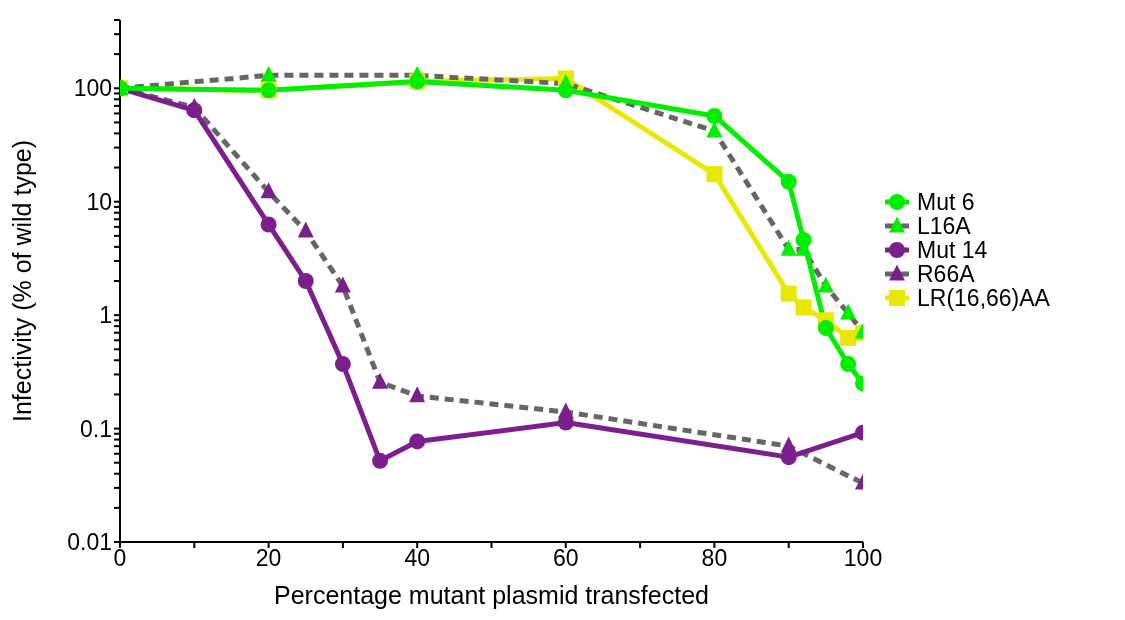 The width and height of the screenshot is (1125, 620). Describe the element at coordinates (120, 558) in the screenshot. I see `x-tick-label: 0` at that location.